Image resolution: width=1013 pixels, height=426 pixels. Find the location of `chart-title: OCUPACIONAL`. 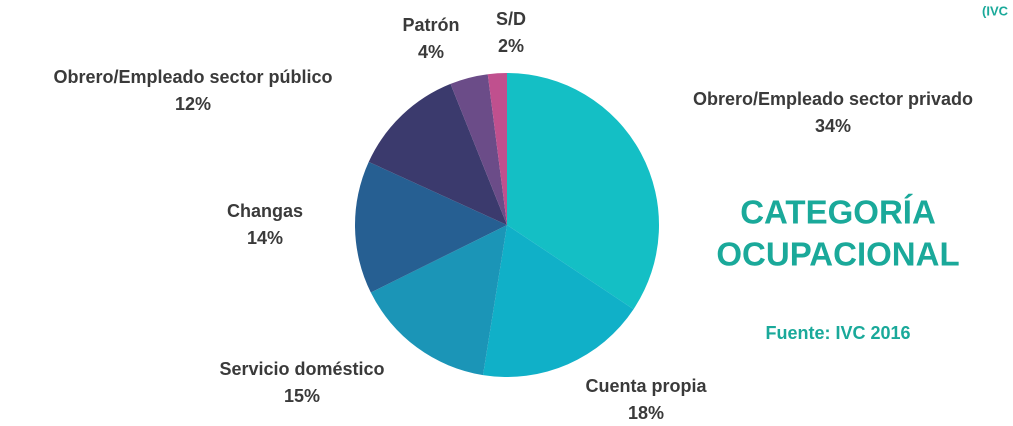

chart-title: OCUPACIONAL is located at coordinates (837, 254).